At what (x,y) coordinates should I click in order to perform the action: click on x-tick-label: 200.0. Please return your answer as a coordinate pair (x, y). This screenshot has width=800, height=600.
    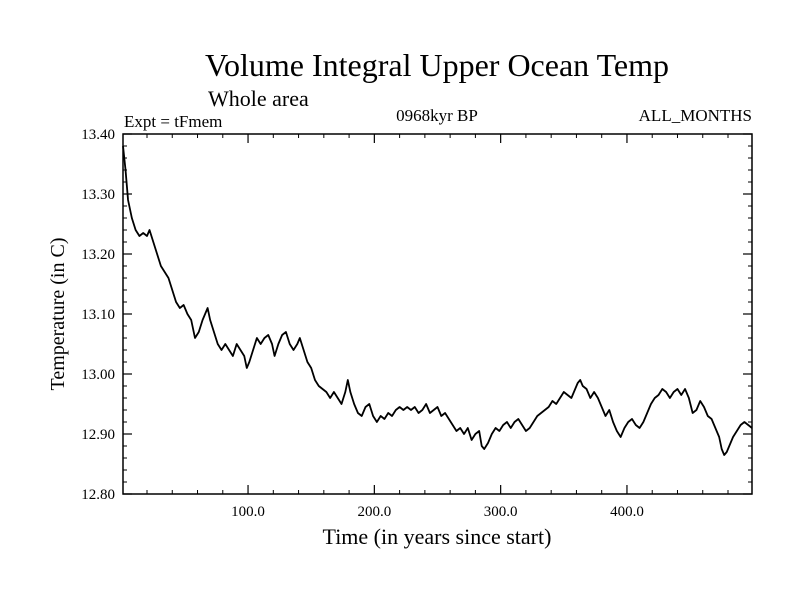
    Looking at the image, I should click on (374, 512).